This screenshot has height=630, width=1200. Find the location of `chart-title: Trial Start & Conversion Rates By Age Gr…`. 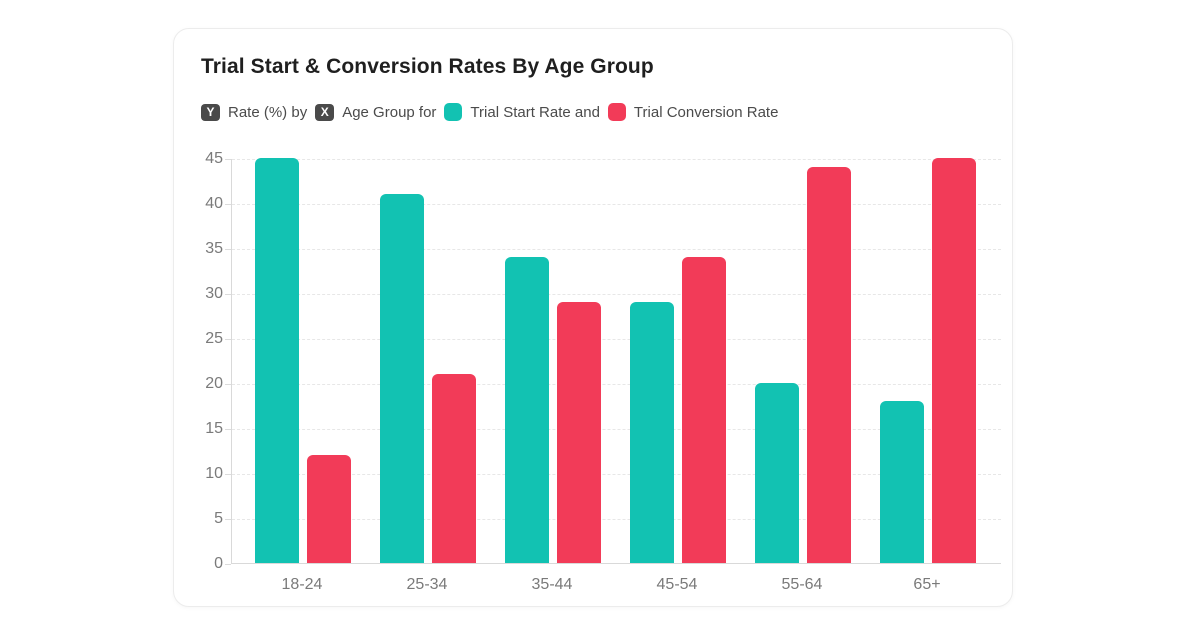

chart-title: Trial Start & Conversion Rates By Age Gr… is located at coordinates (427, 66).